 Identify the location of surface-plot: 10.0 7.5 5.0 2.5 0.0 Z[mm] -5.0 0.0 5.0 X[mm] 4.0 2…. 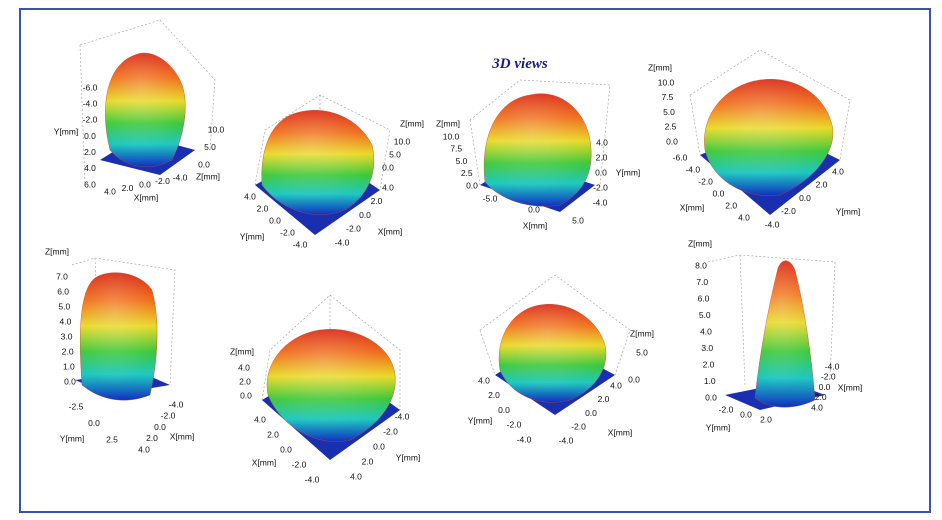
(538, 154).